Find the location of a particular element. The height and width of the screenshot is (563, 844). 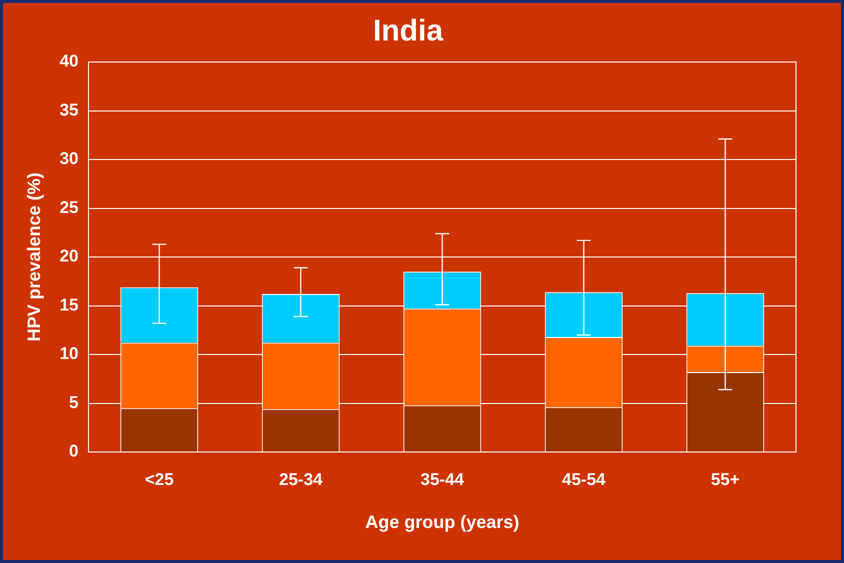

x-tick-label: 35-44 is located at coordinates (442, 479).